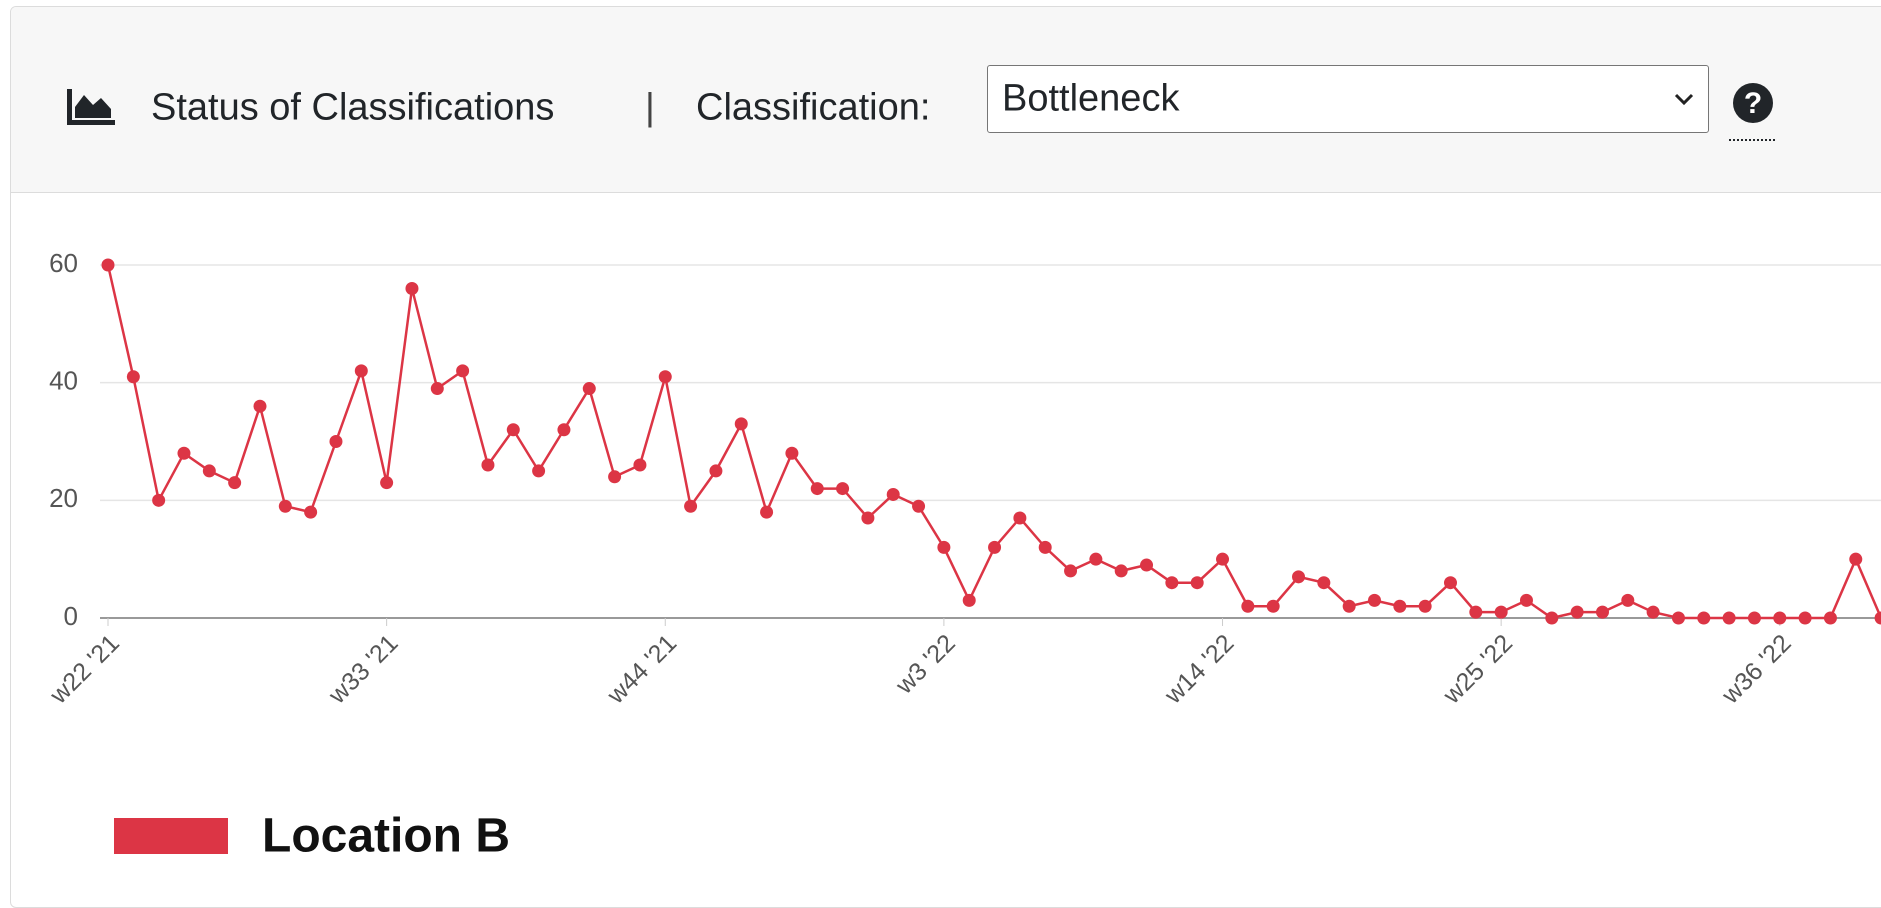  Describe the element at coordinates (386, 836) in the screenshot. I see `legend-label: Location B` at that location.